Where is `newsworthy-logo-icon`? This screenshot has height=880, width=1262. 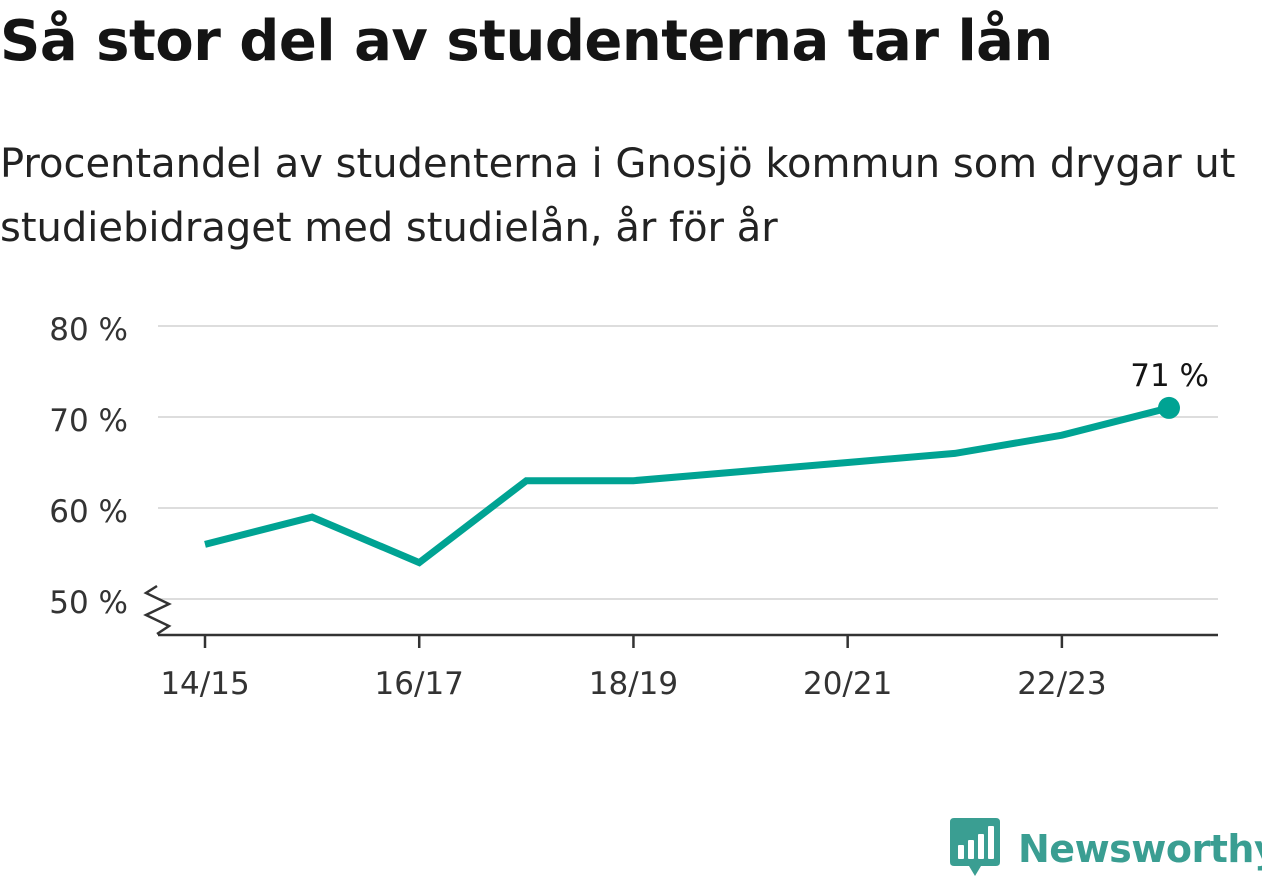 newsworthy-logo-icon is located at coordinates (975, 847).